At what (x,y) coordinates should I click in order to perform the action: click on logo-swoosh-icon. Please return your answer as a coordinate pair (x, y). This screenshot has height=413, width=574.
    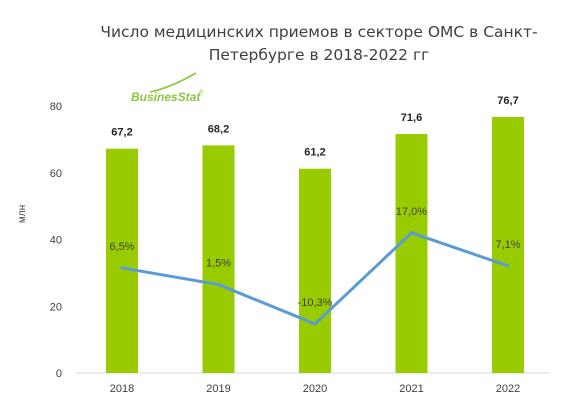
    Looking at the image, I should click on (173, 82).